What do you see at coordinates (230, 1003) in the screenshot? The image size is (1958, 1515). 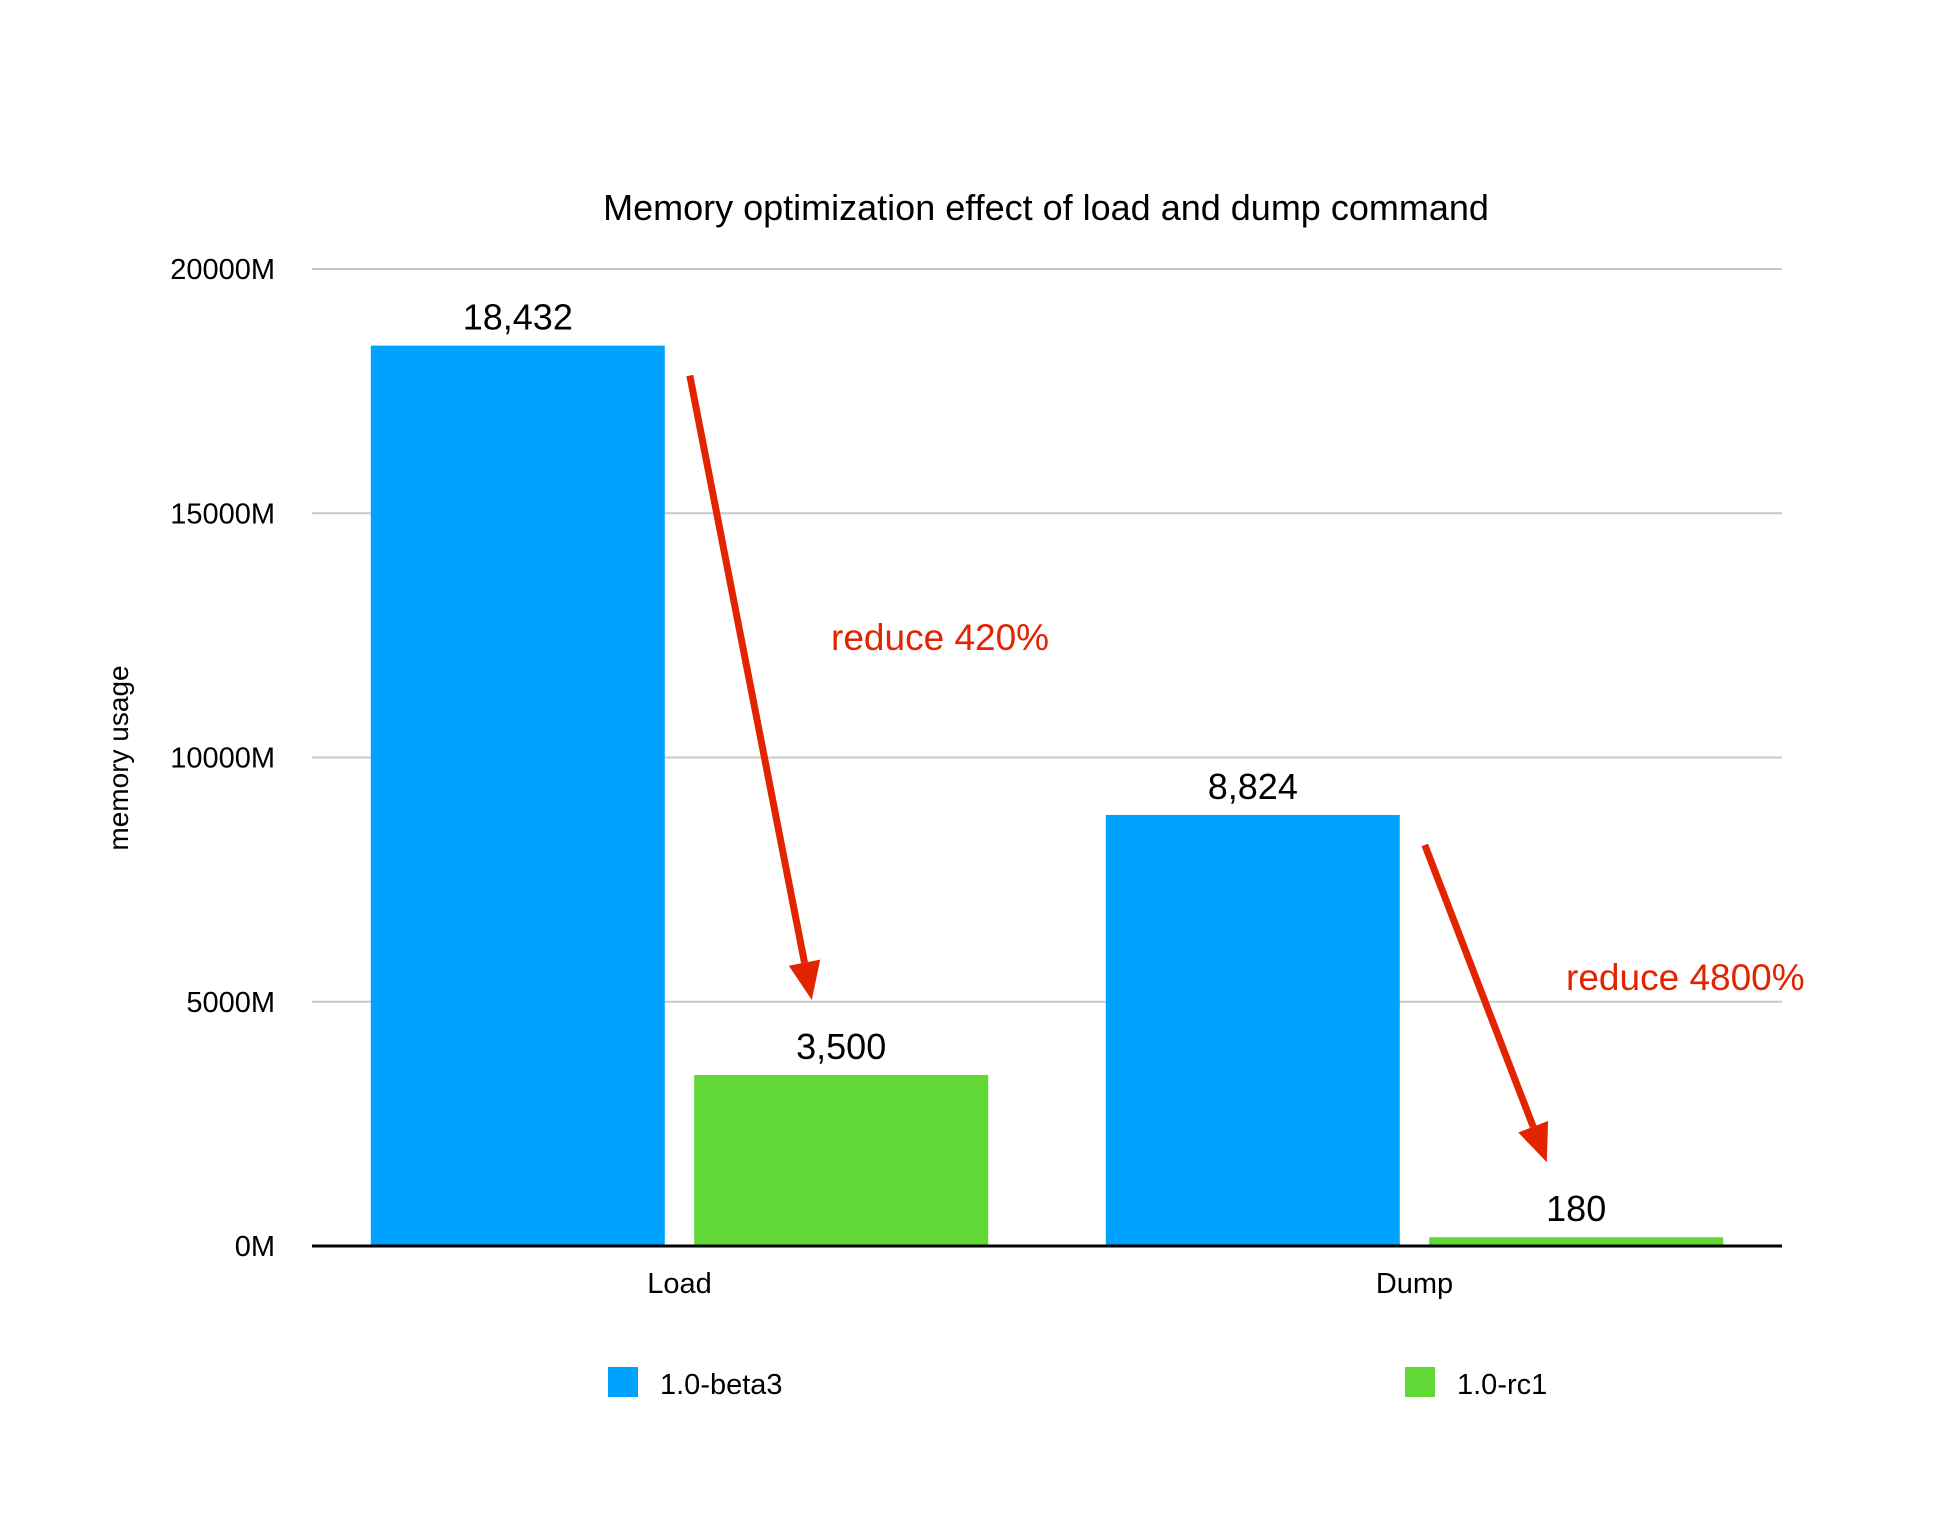 I see `y-tick-label: 5000M` at bounding box center [230, 1003].